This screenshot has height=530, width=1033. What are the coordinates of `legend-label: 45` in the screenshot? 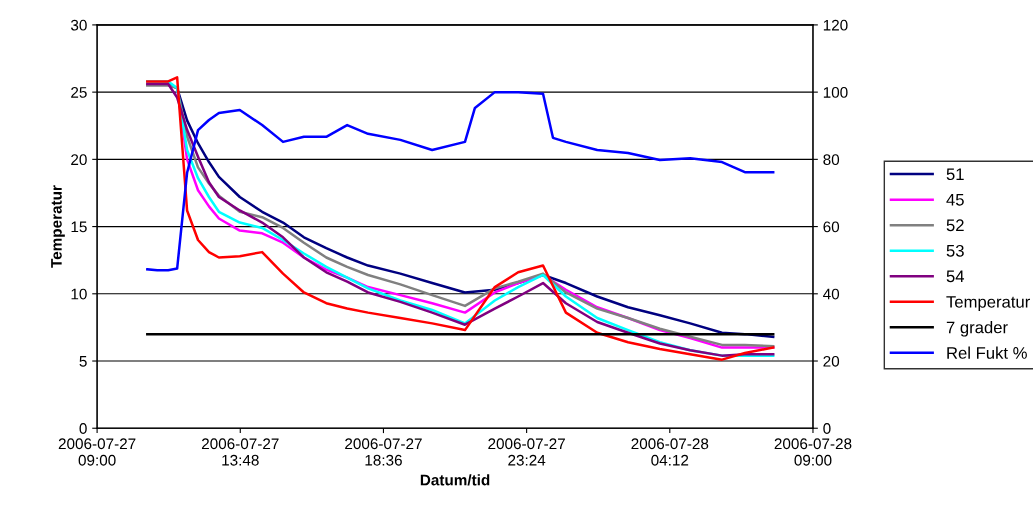 It's located at (955, 200).